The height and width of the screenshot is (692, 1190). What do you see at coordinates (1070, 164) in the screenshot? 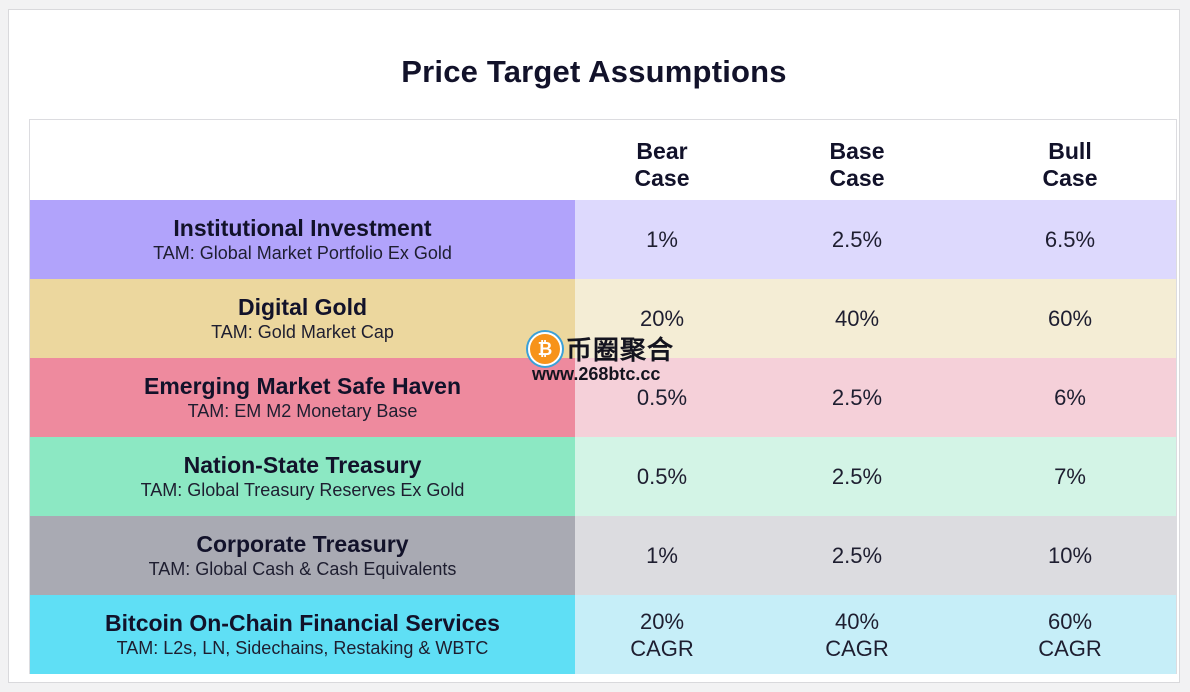
I see `header-bull-case: Bull Case` at bounding box center [1070, 164].